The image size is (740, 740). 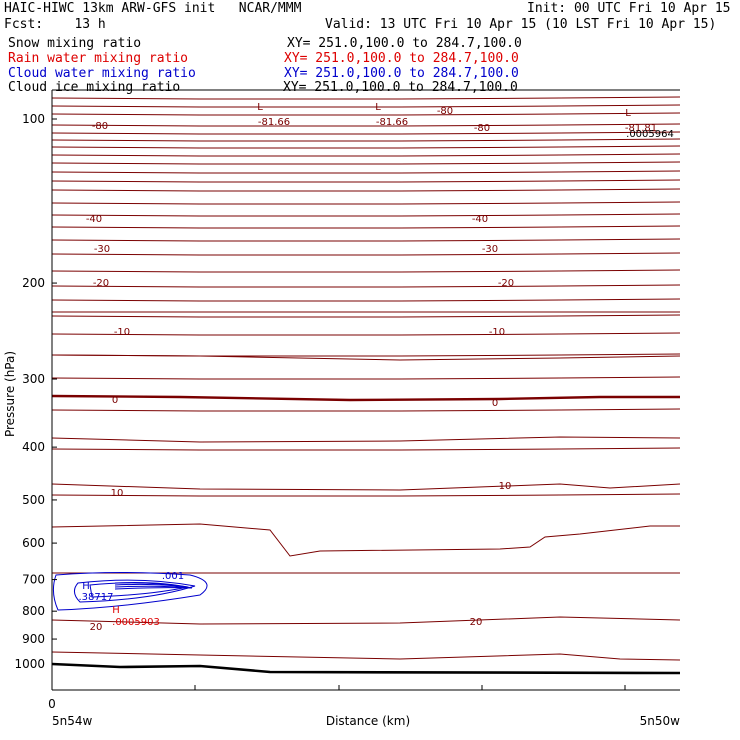 I want to click on cloud-water-max-marker: H, so click(x=86, y=586).